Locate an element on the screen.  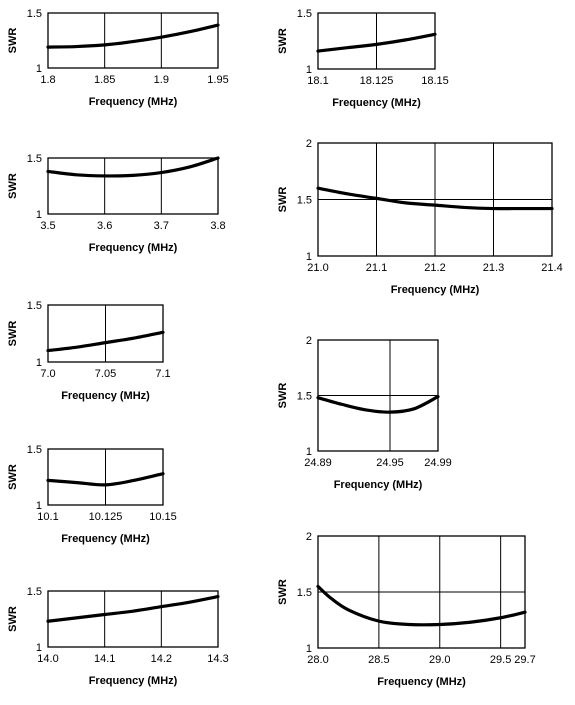
x-tick-label: 3.5 is located at coordinates (47, 226).